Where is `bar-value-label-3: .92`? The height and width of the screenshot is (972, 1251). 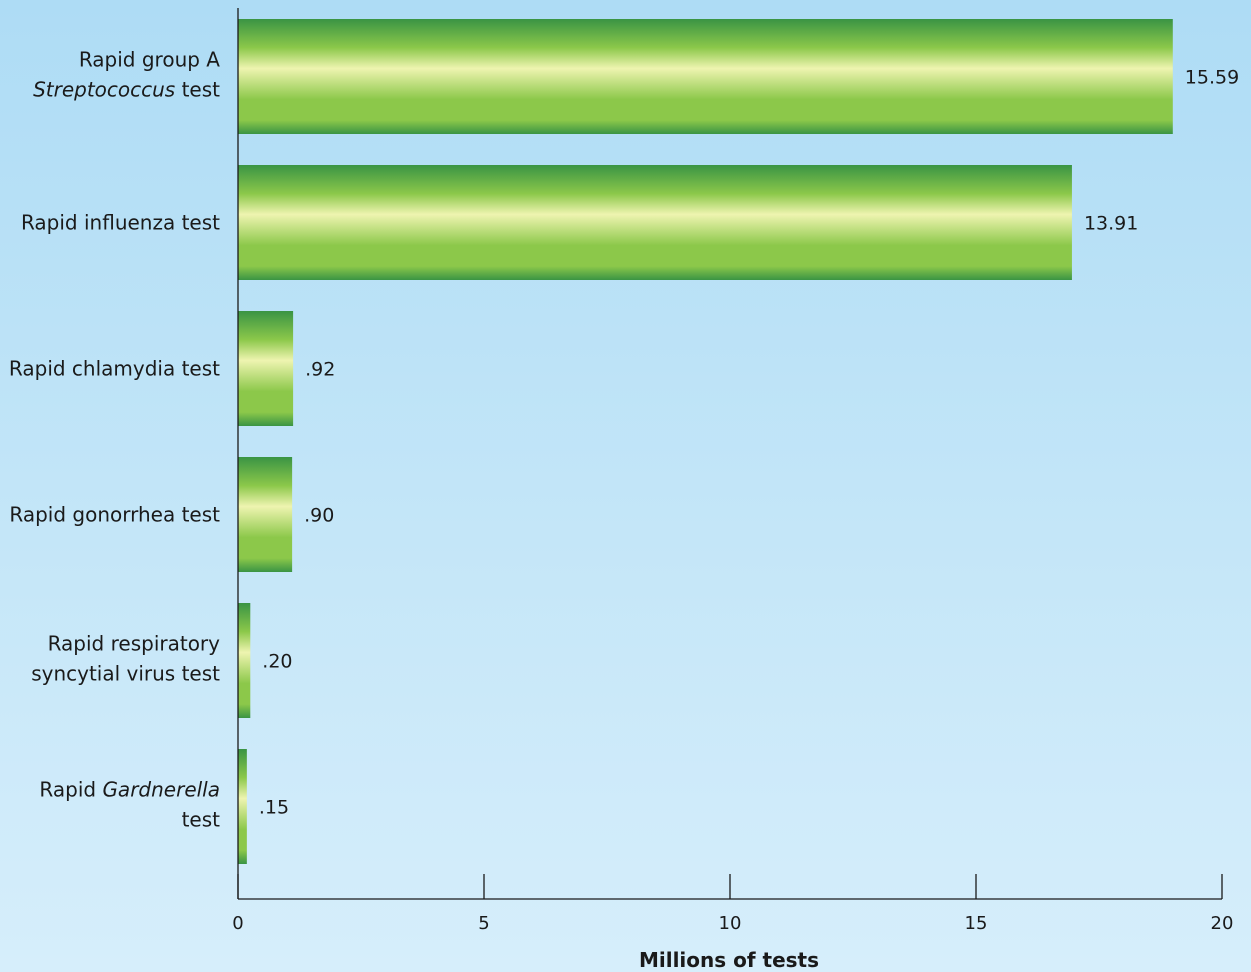
bar-value-label-3: .92 is located at coordinates (320, 370).